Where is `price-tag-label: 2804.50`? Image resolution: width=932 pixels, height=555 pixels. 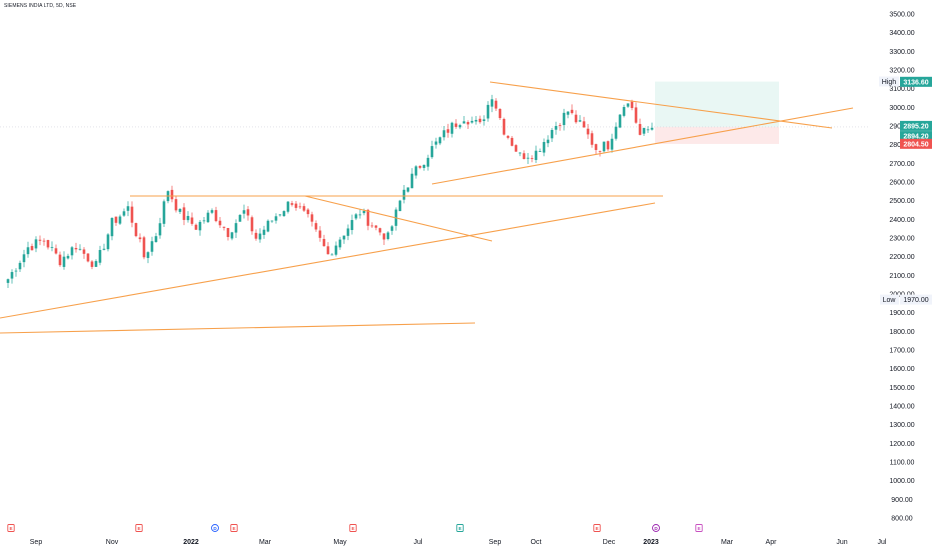 price-tag-label: 2804.50 is located at coordinates (915, 144).